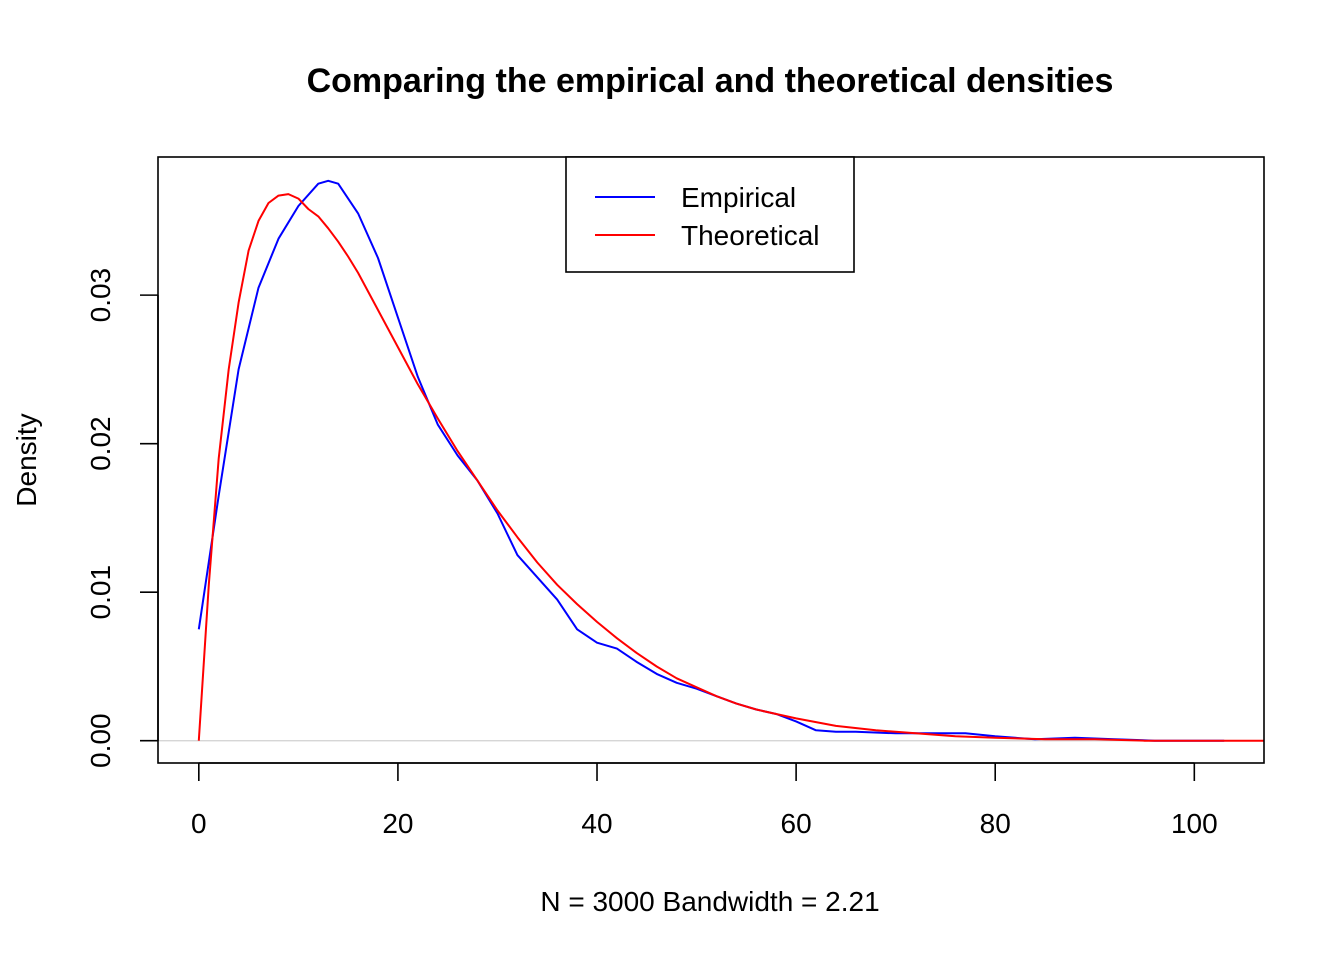 The width and height of the screenshot is (1344, 960). I want to click on x-axis: 0 20 40 60 80 100, so click(704, 800).